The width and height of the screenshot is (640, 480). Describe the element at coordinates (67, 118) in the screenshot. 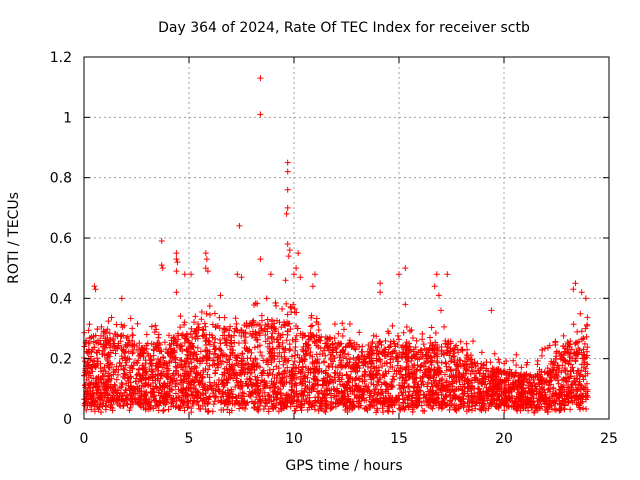

I see `y-tick-label: 1` at that location.